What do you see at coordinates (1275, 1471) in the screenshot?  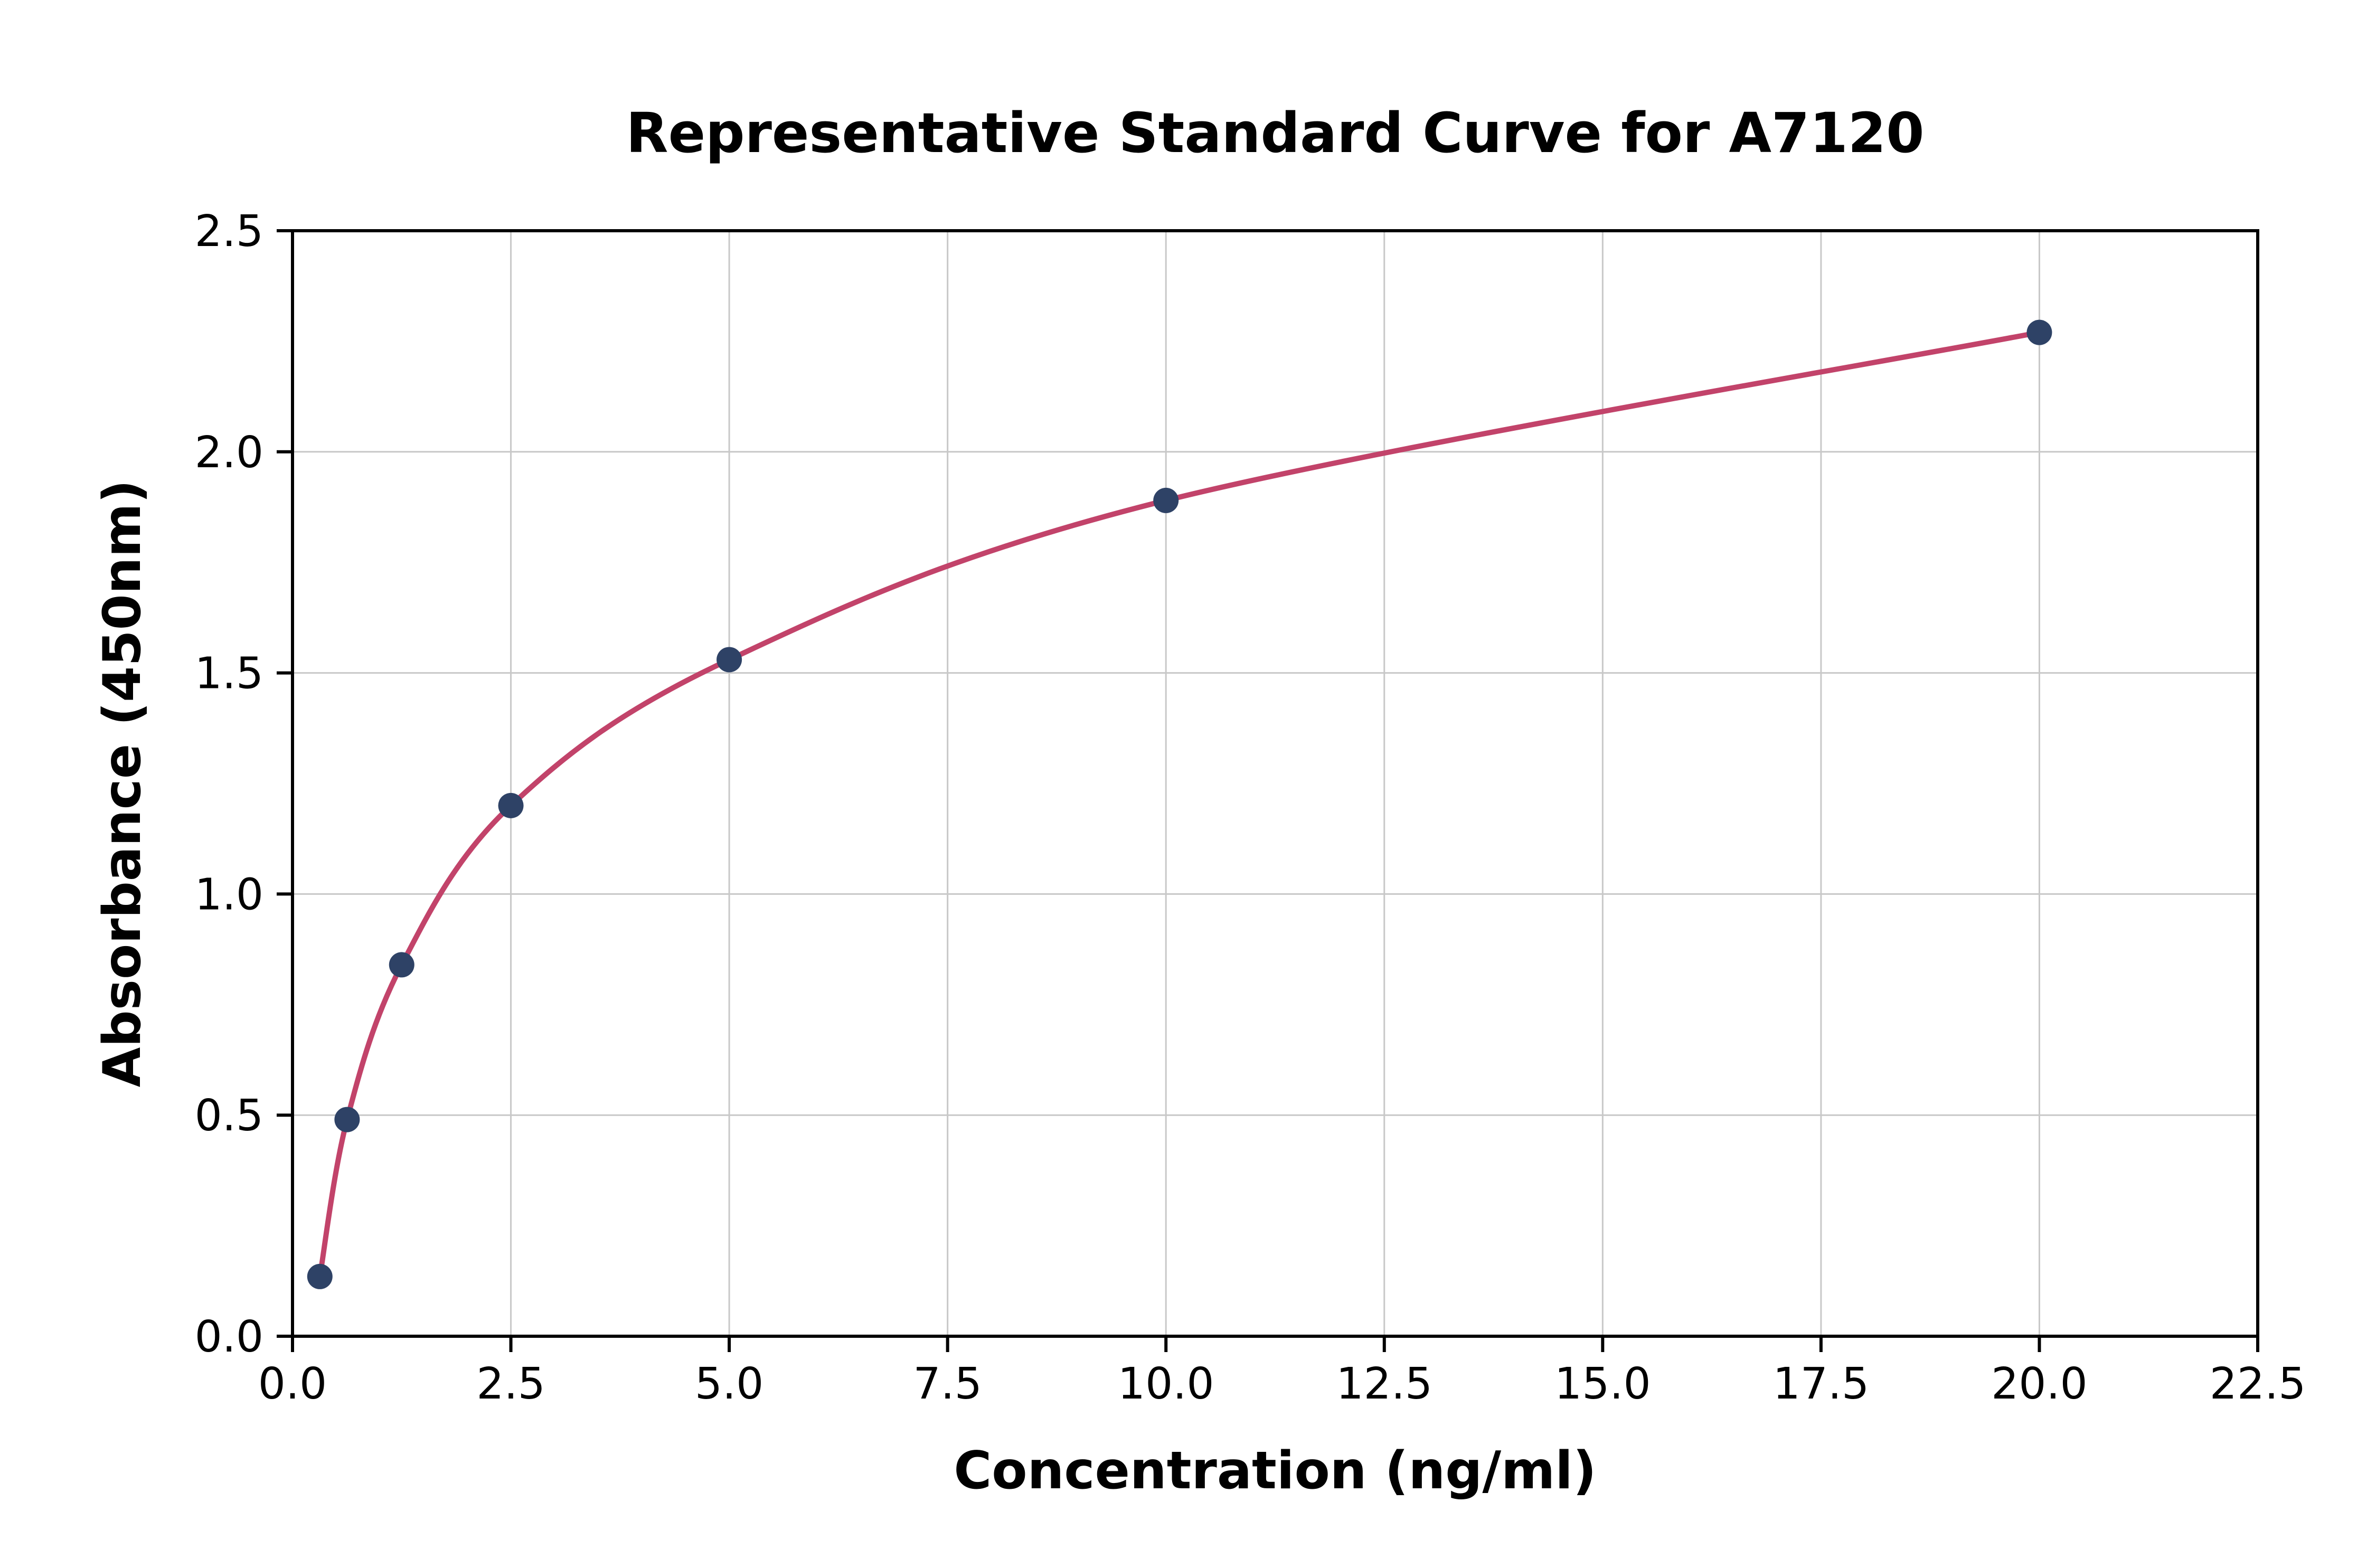 I see `x-axis-label: Concentration (ng/ml)` at bounding box center [1275, 1471].